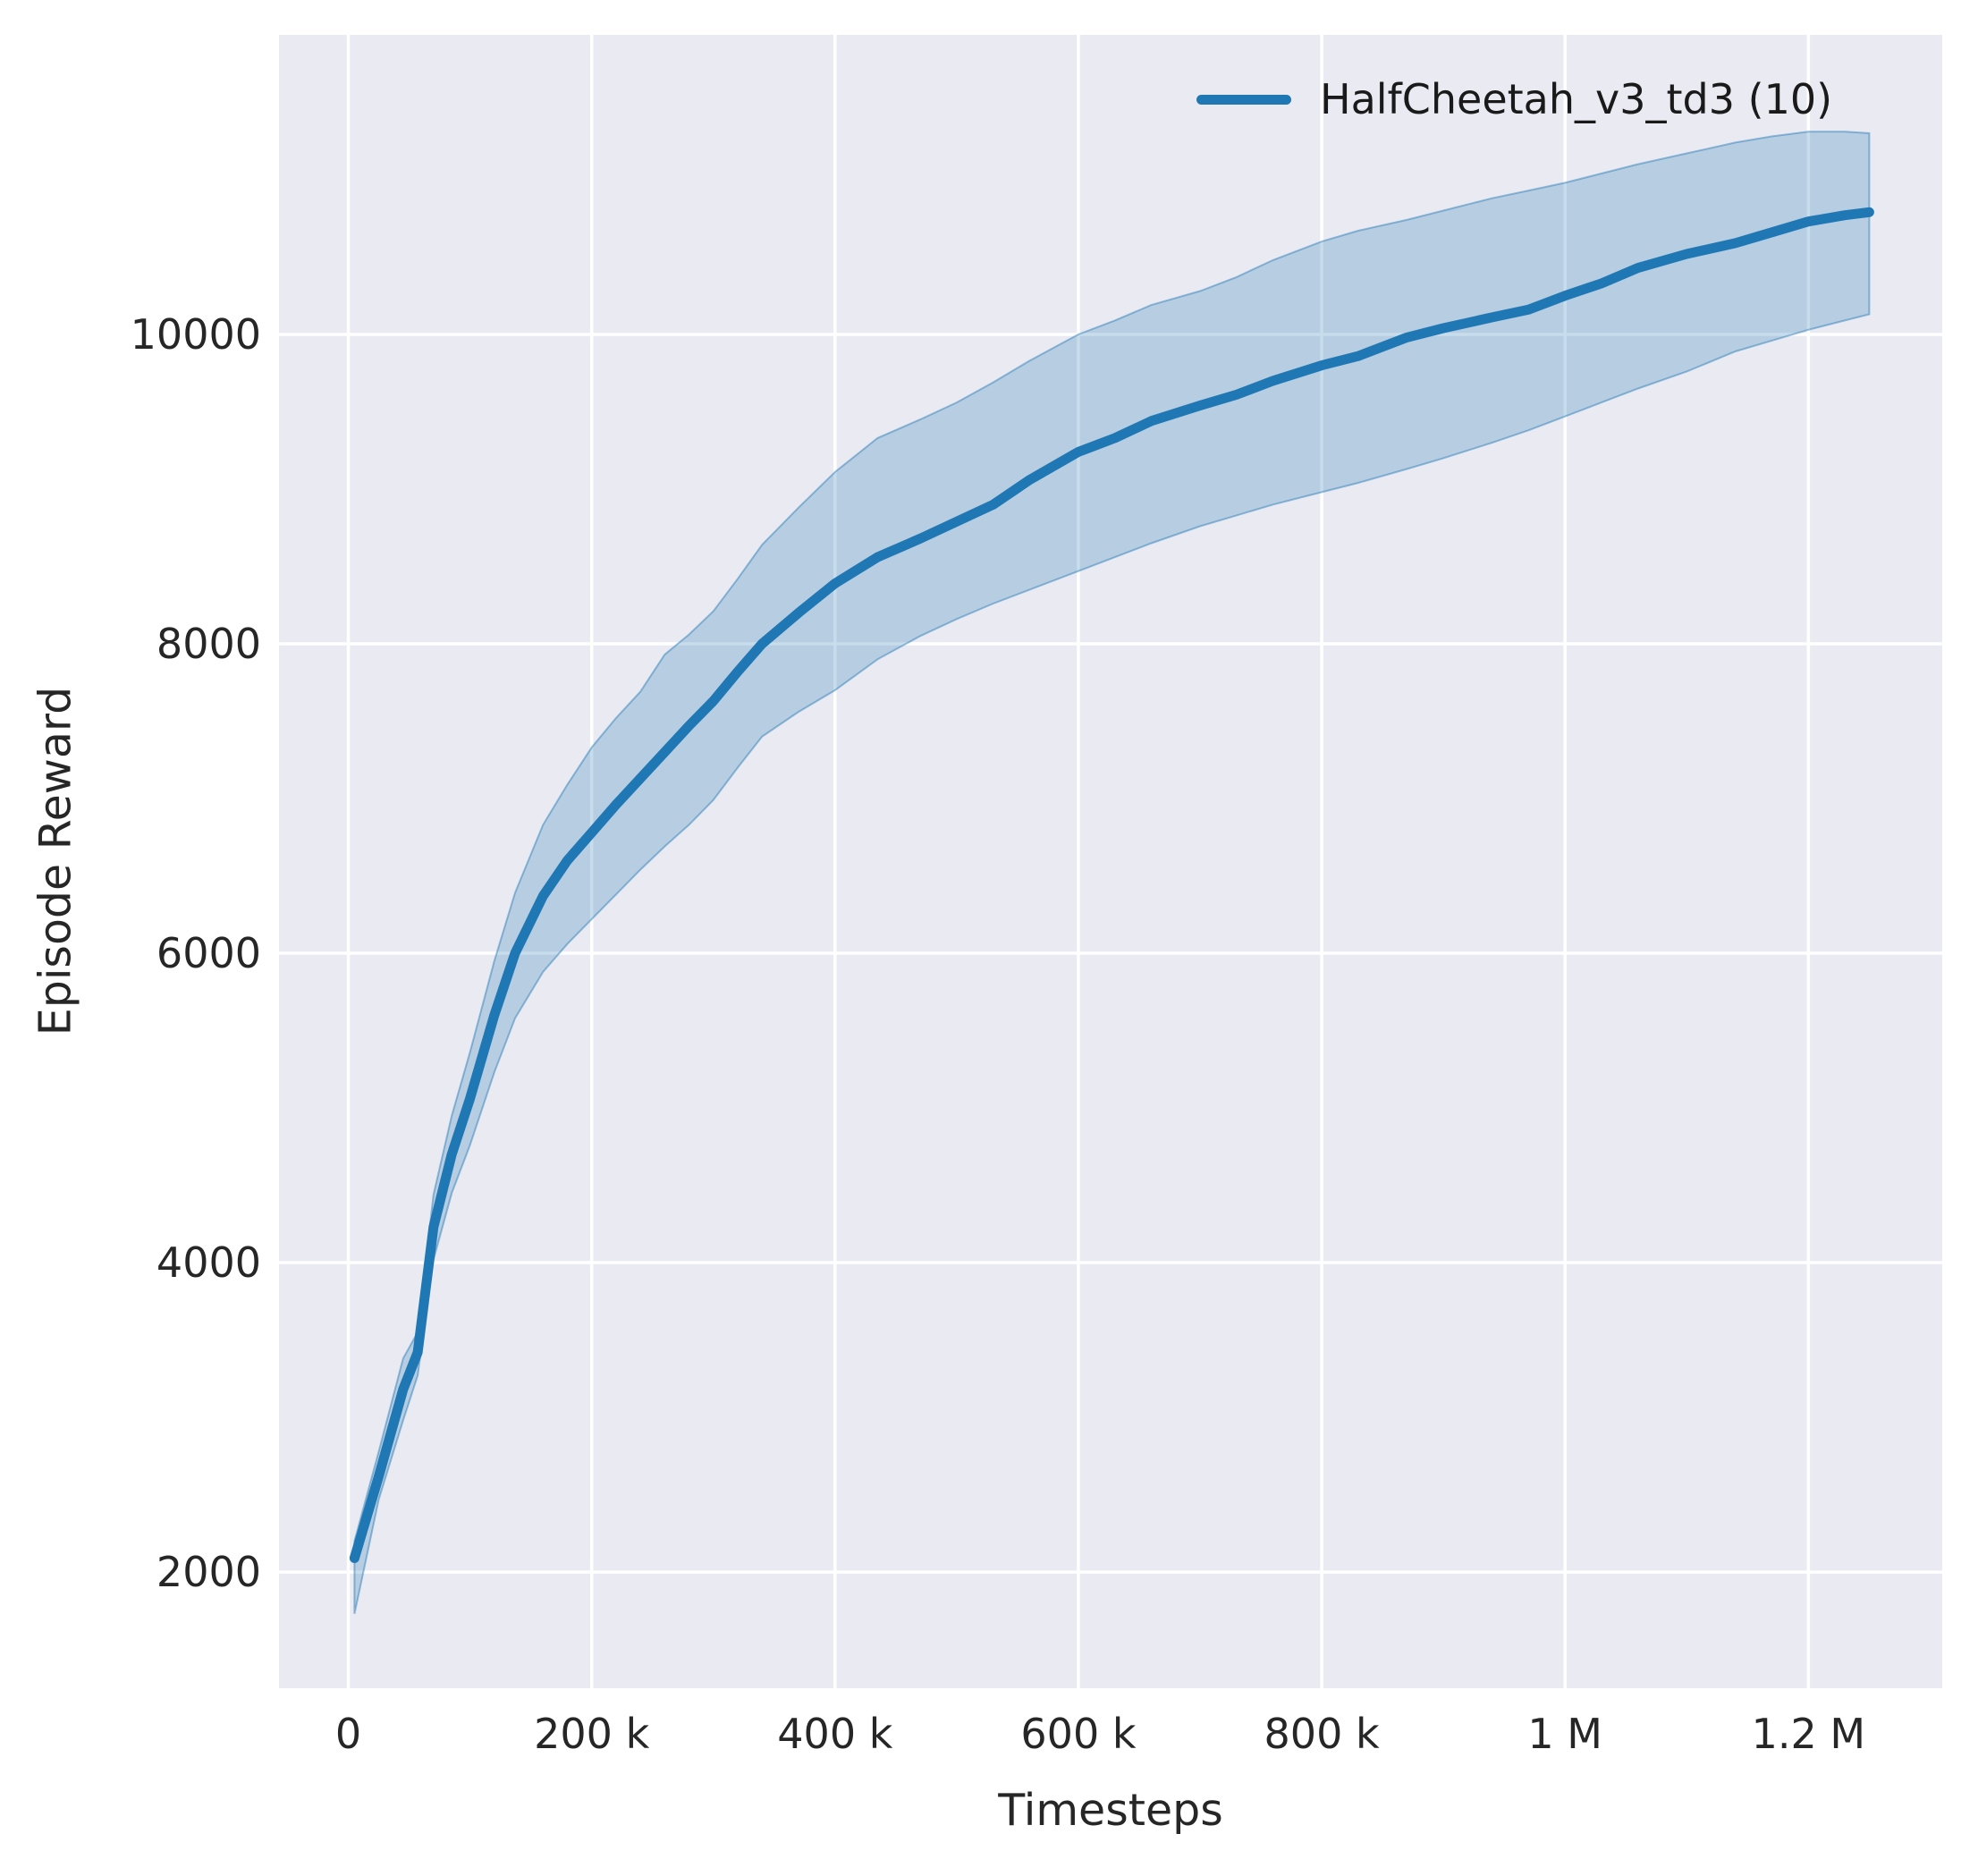 Image resolution: width=1978 pixels, height=1876 pixels. Describe the element at coordinates (208, 1263) in the screenshot. I see `y-tick-label: 4000` at that location.